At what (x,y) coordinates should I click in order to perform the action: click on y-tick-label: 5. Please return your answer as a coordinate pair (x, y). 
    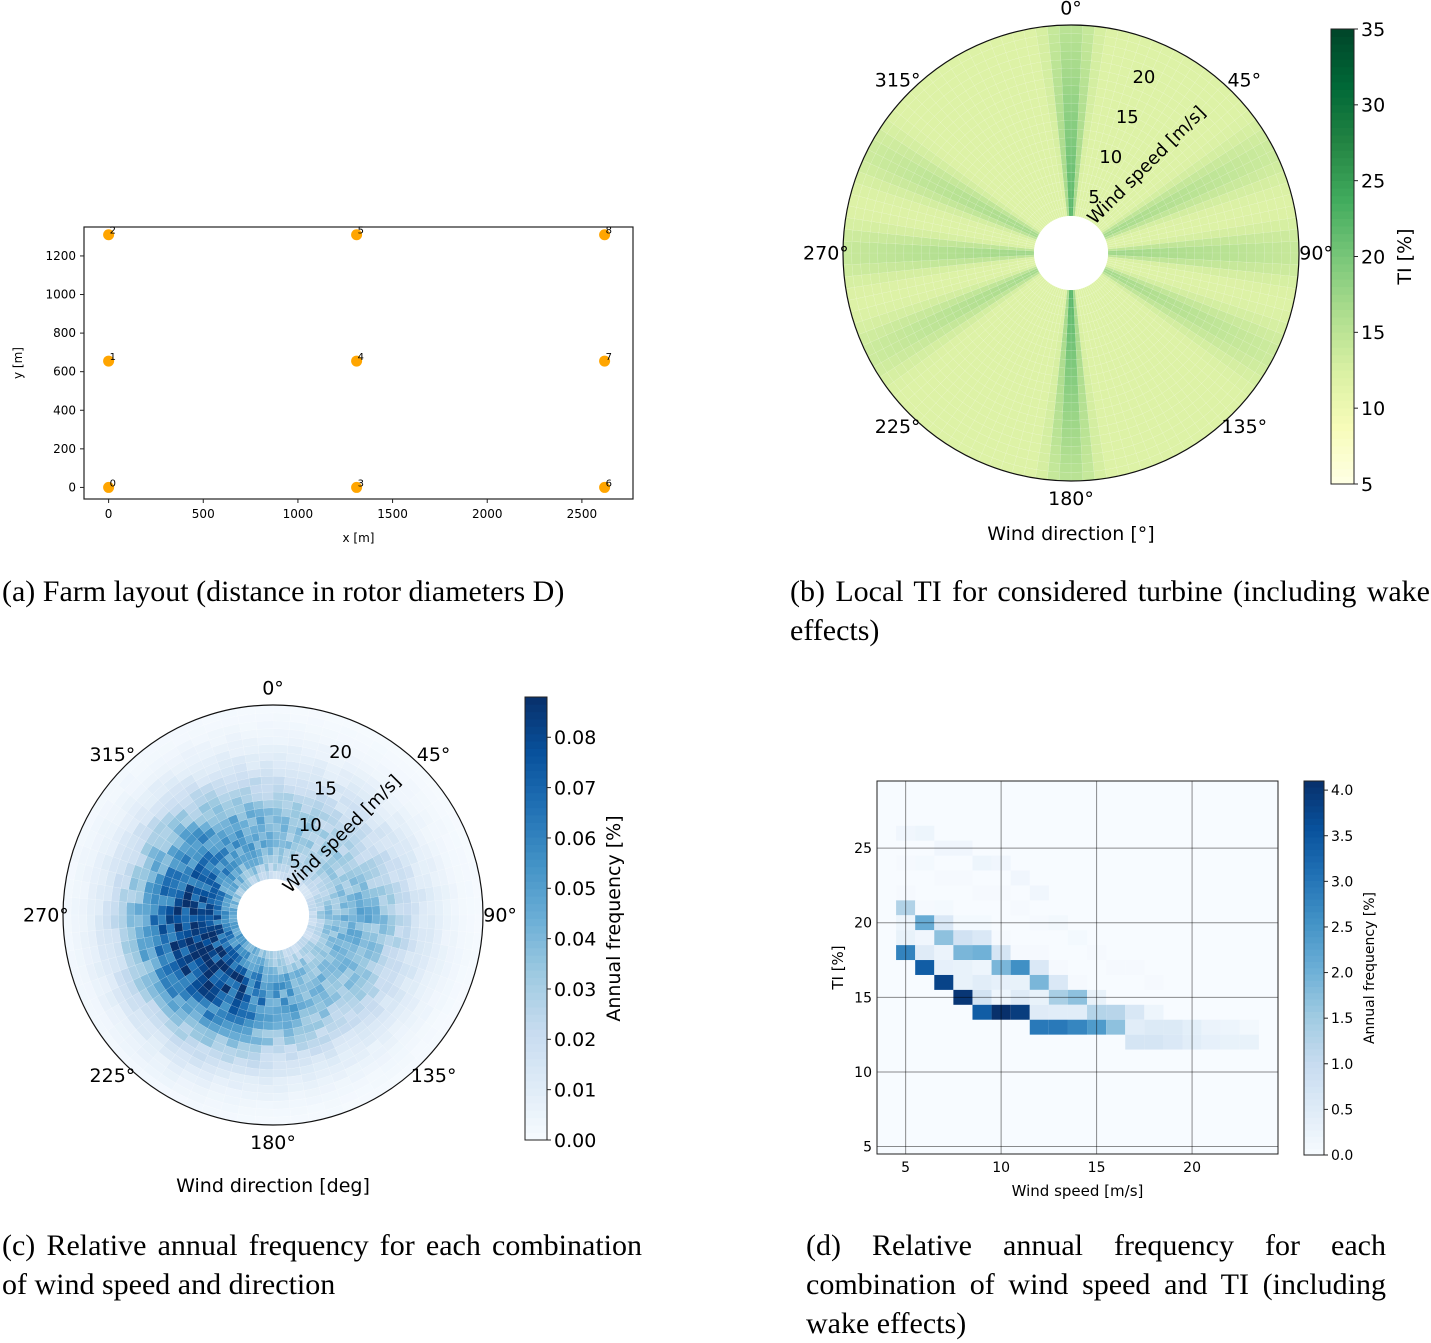
    Looking at the image, I should click on (867, 1148).